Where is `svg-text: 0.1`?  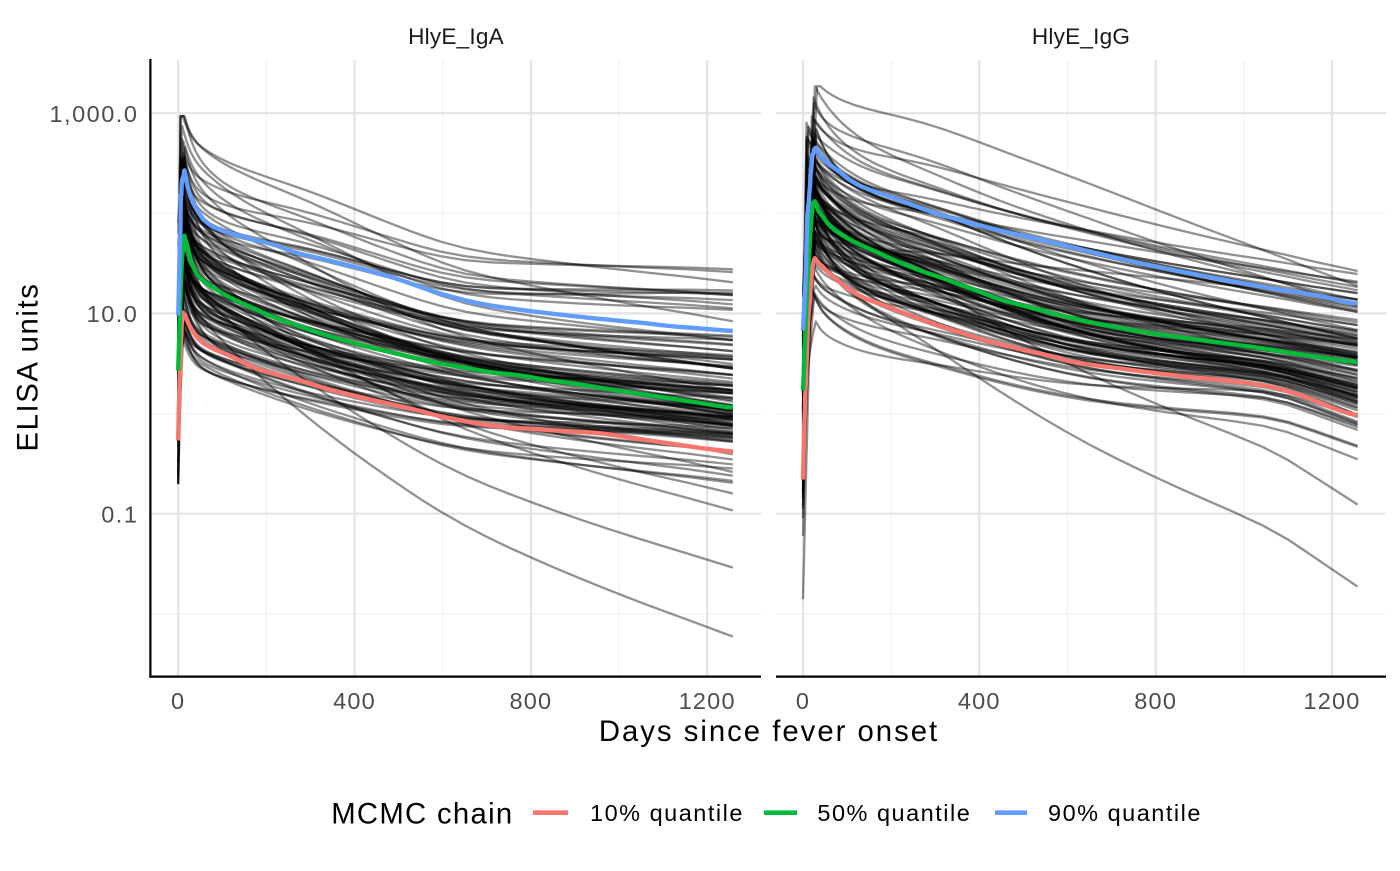 svg-text: 0.1 is located at coordinates (119, 514).